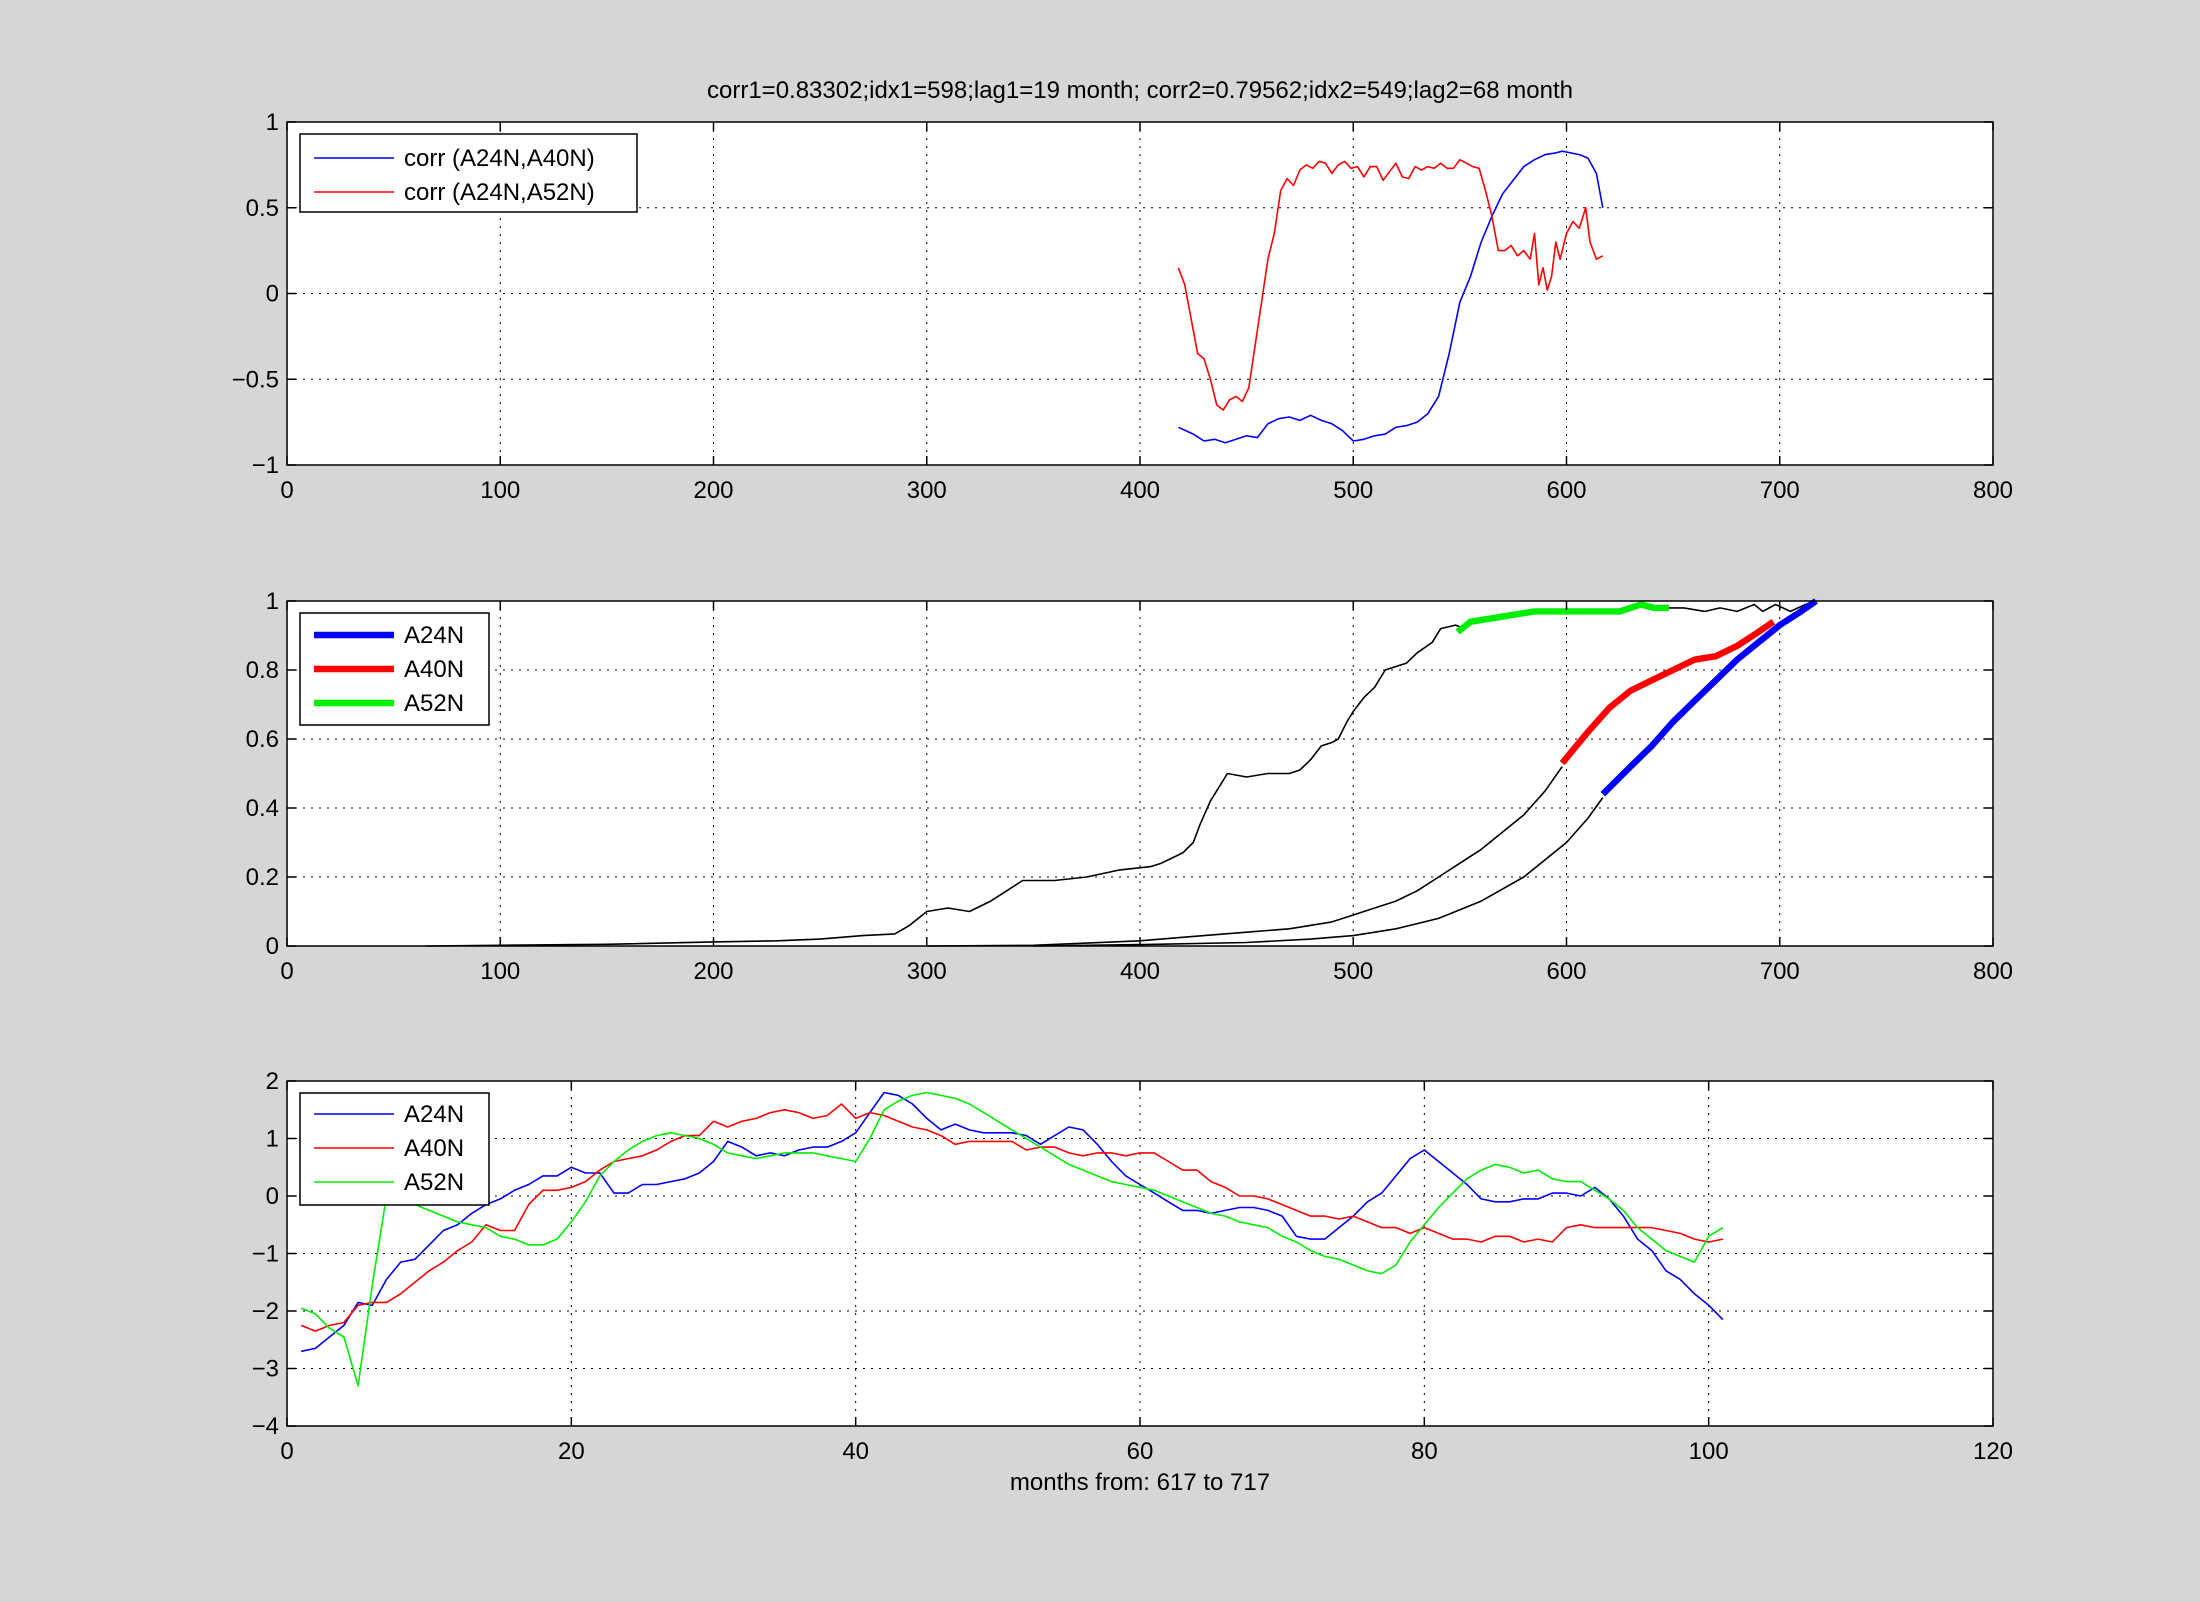 The height and width of the screenshot is (1602, 2200). I want to click on x-axis-label: months from: 617 to 717, so click(1140, 1482).